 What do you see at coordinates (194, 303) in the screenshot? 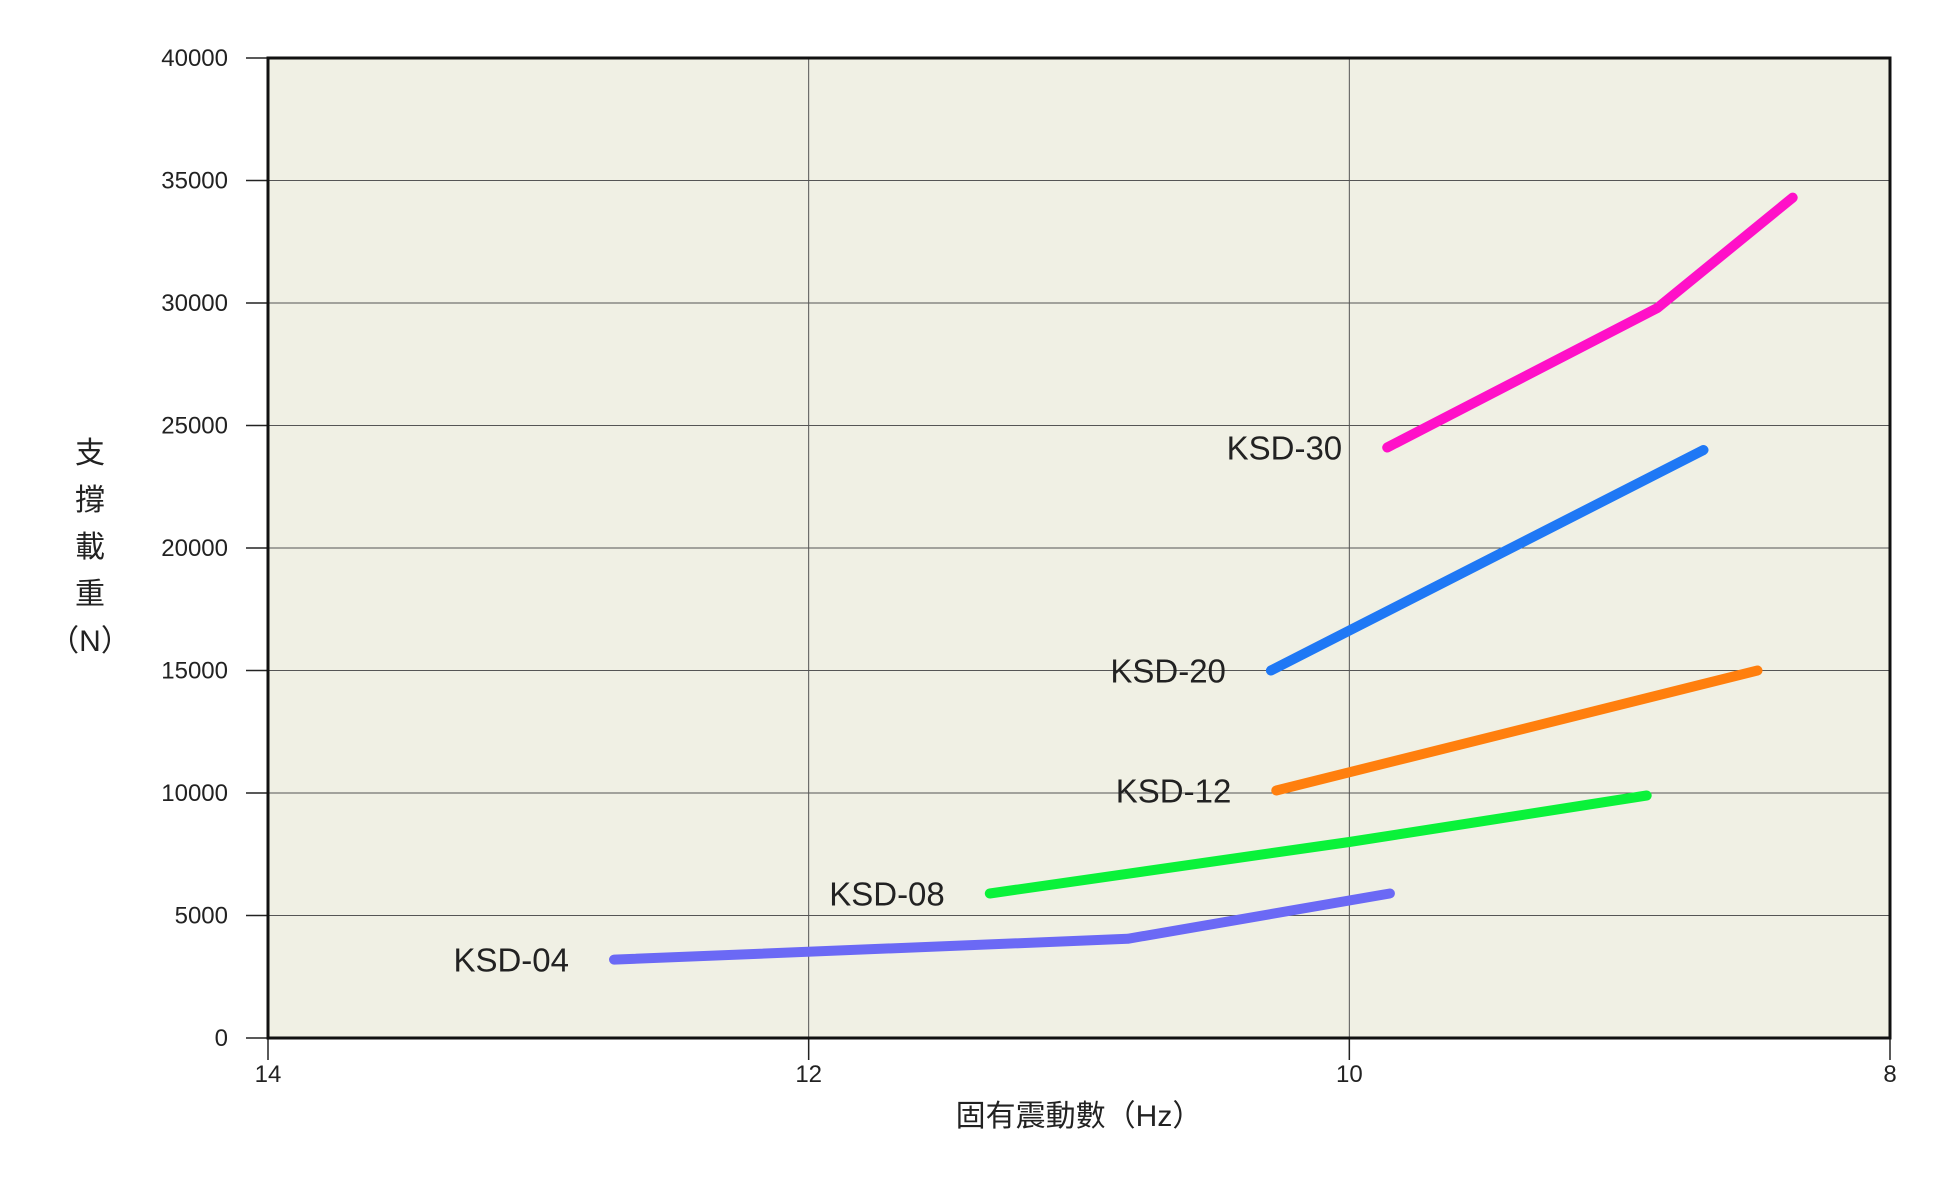
I see `y-tick-label: 30000` at bounding box center [194, 303].